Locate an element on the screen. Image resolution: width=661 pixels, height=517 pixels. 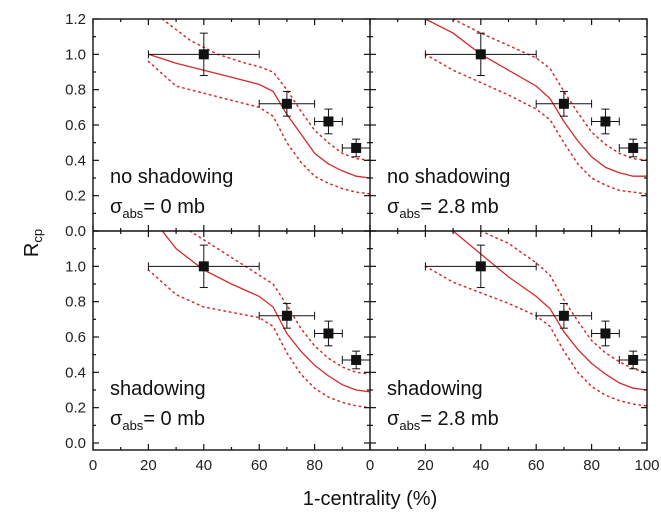
tick-label: 100 is located at coordinates (646, 465).